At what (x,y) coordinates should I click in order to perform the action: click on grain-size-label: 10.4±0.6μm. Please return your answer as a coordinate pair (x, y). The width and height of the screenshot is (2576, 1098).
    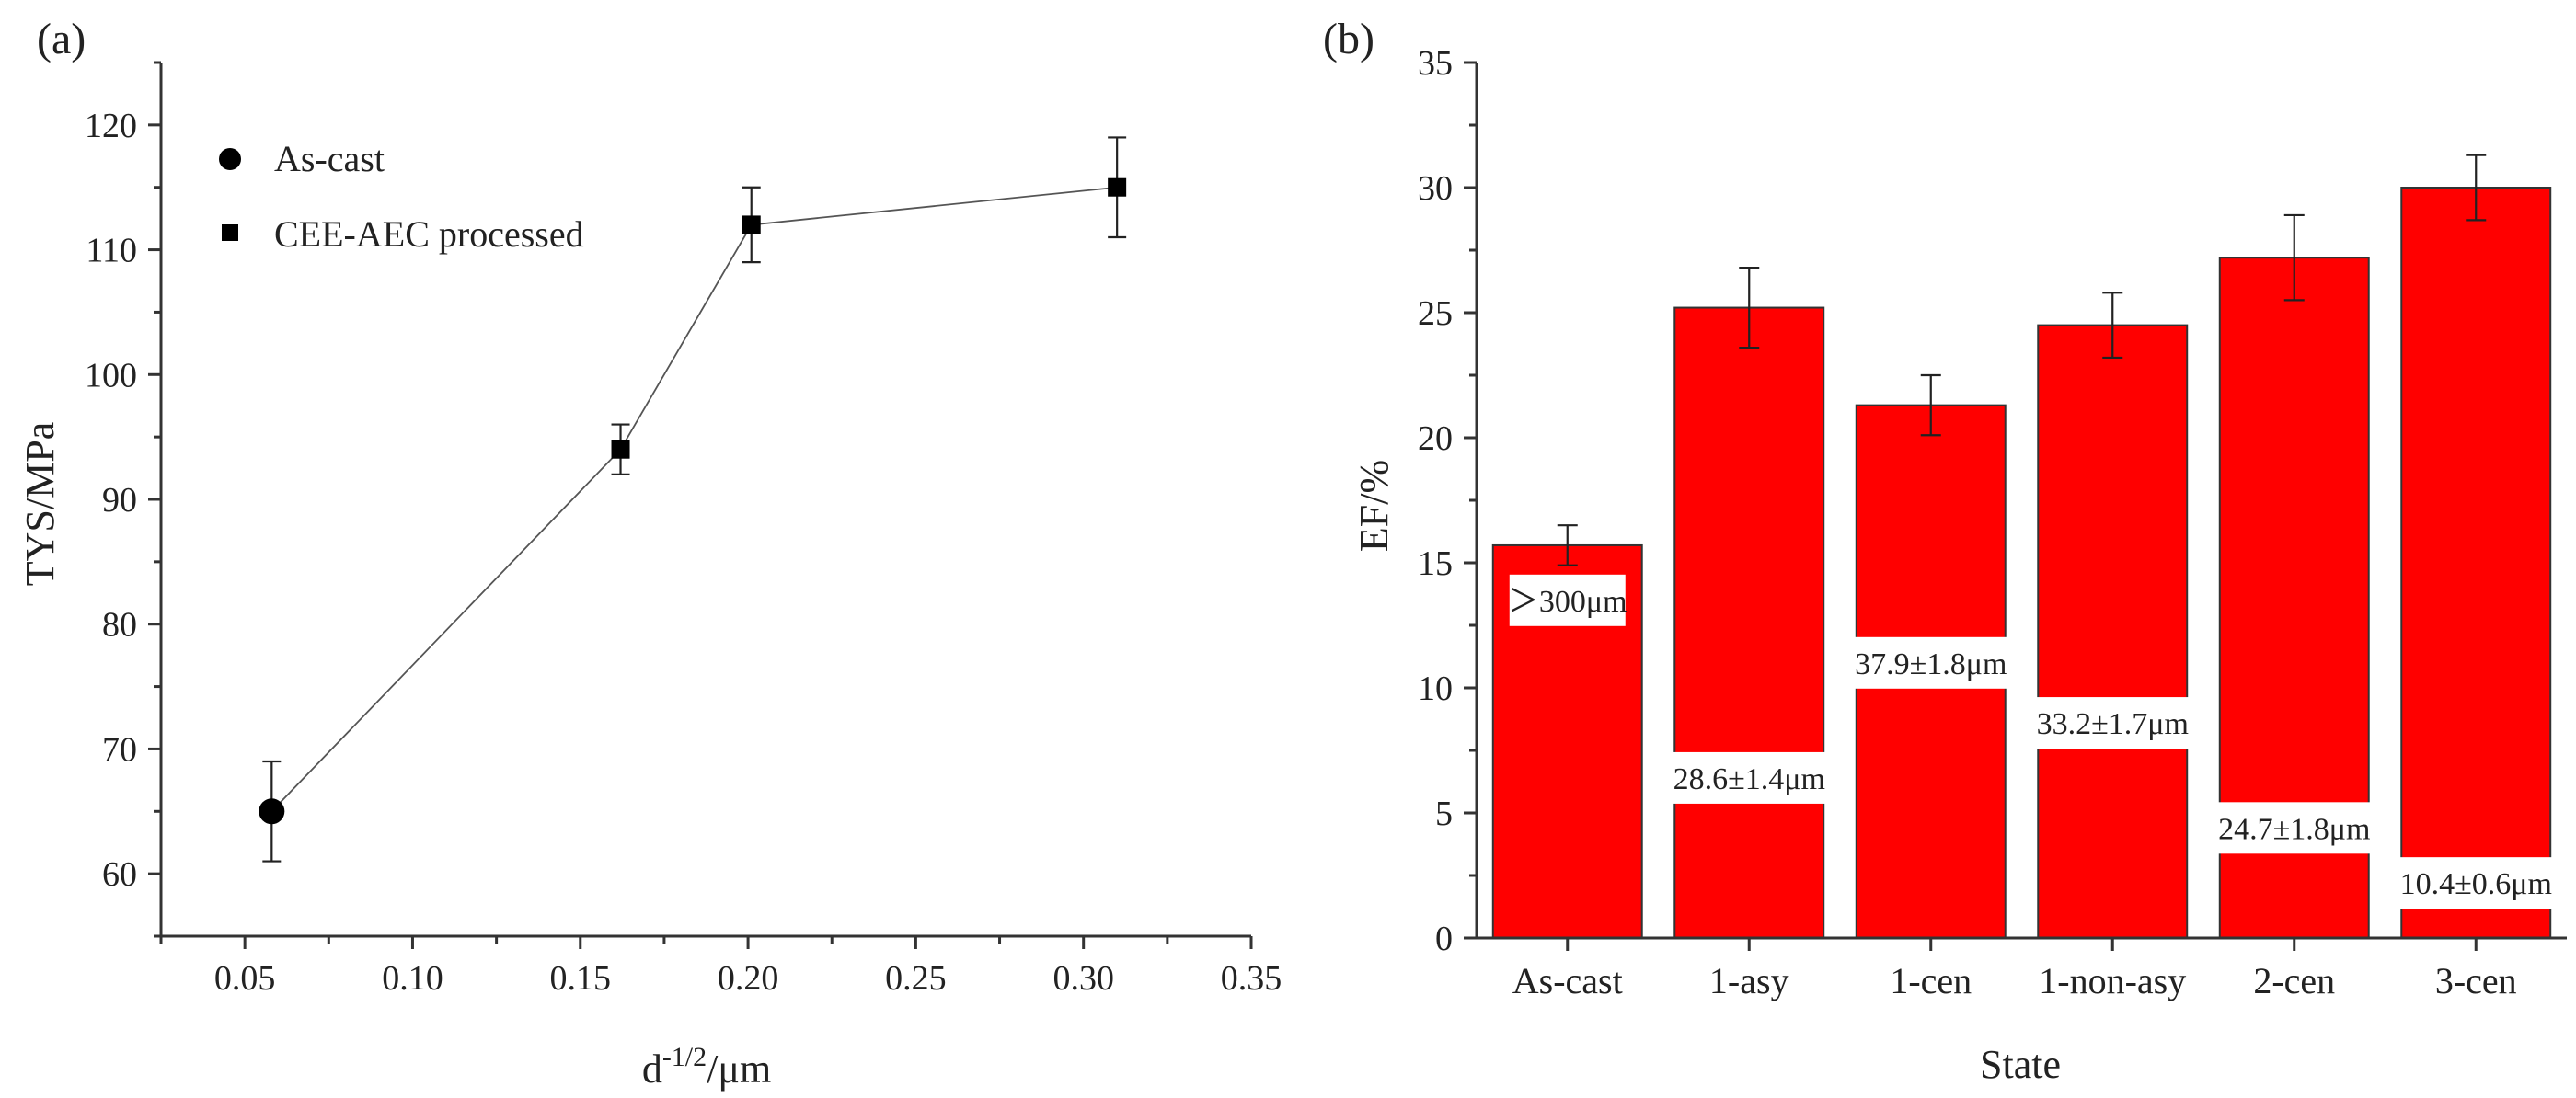
    Looking at the image, I should click on (2476, 884).